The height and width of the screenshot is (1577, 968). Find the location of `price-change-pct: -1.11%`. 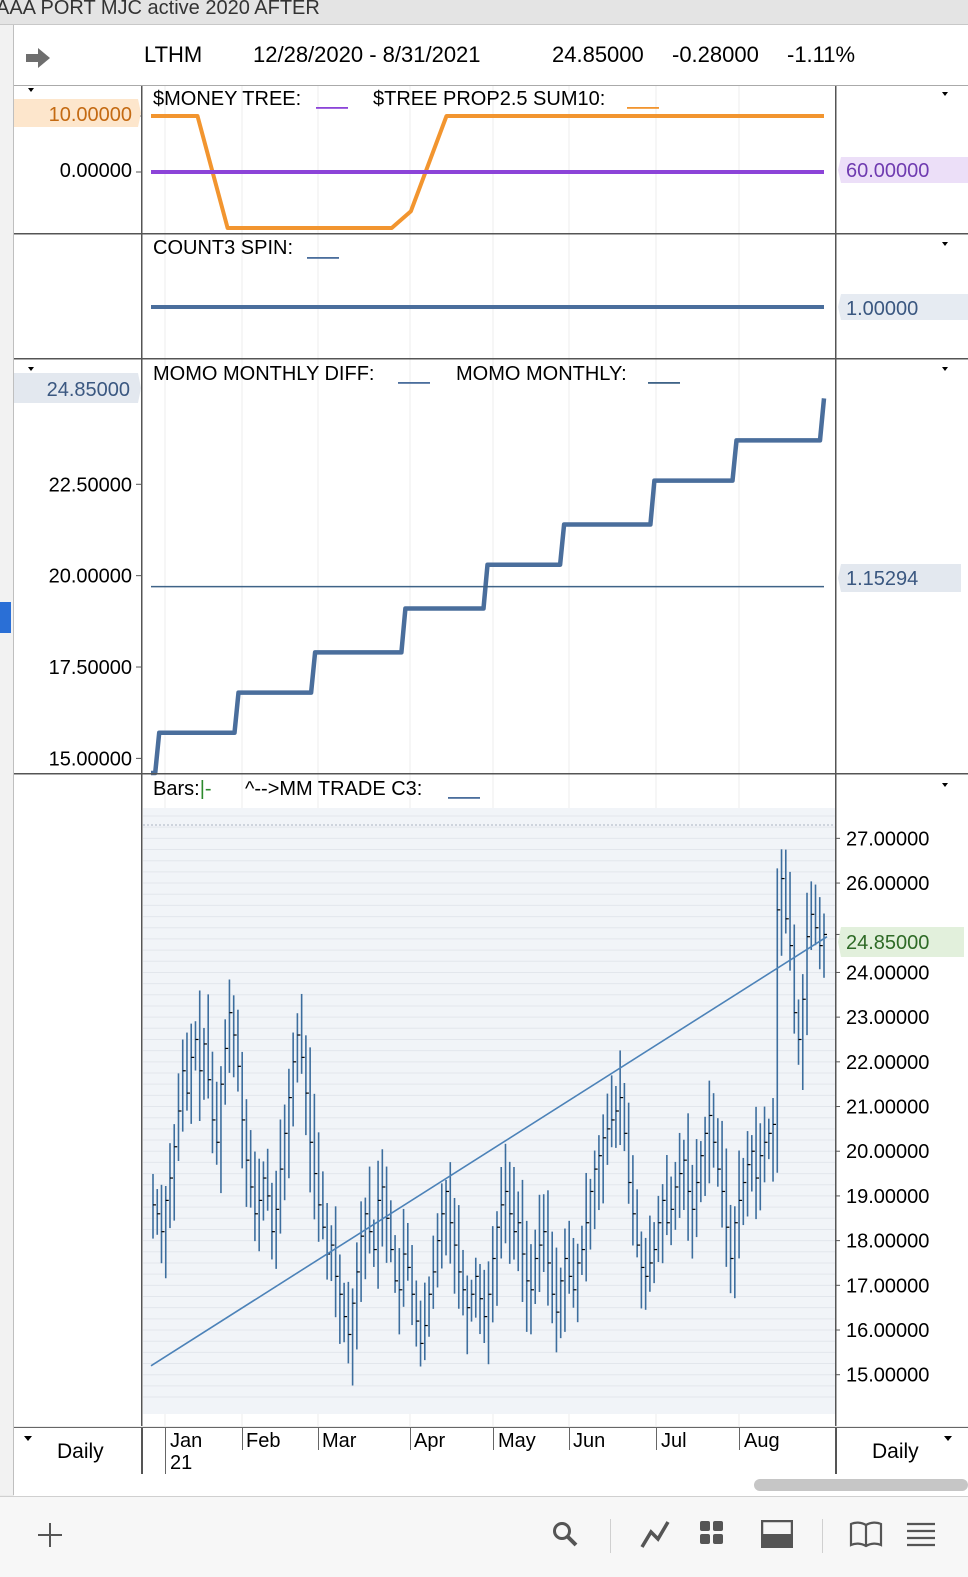

price-change-pct: -1.11% is located at coordinates (821, 54).